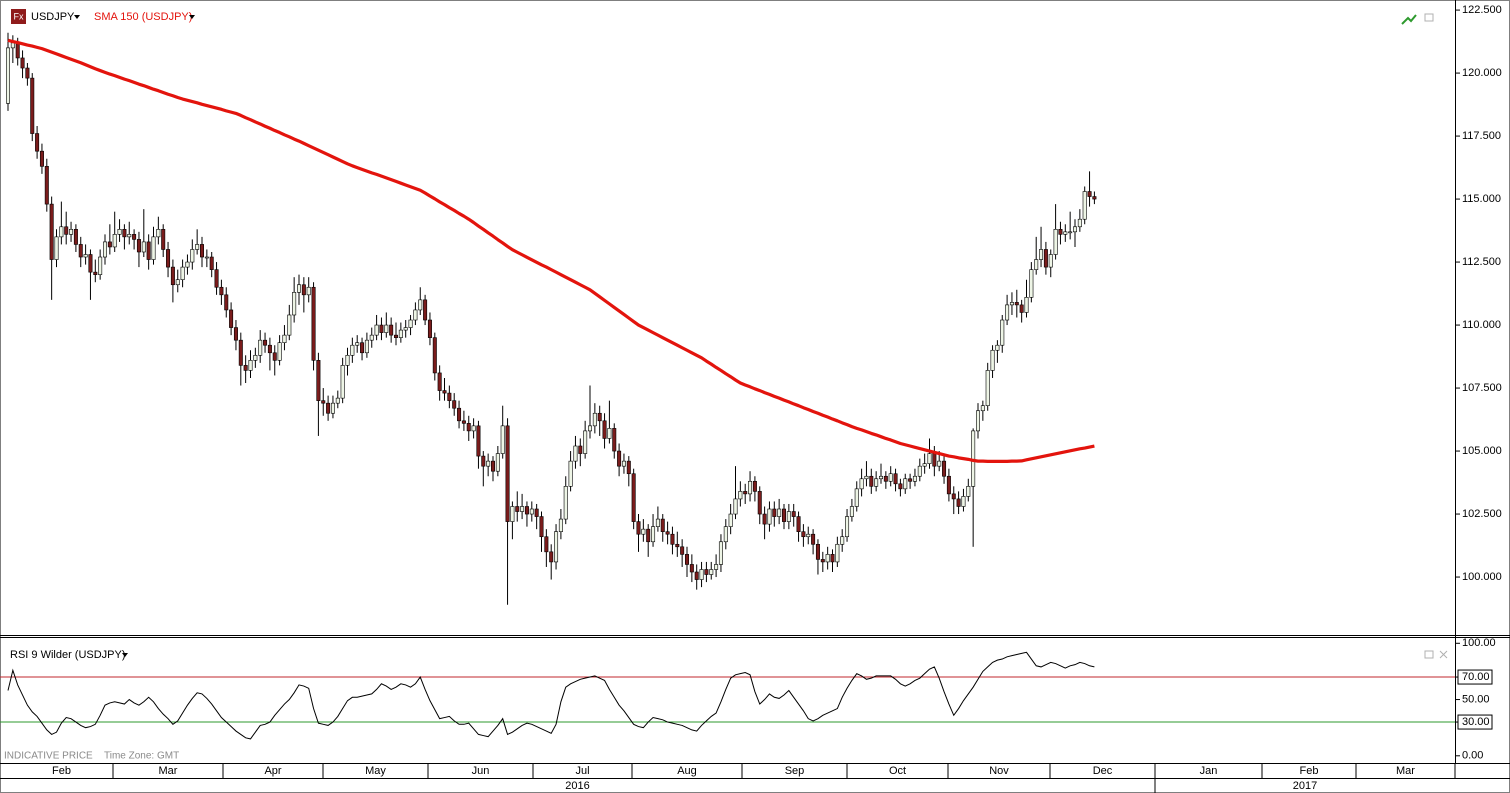 The width and height of the screenshot is (1510, 793). What do you see at coordinates (1409, 19) in the screenshot?
I see `trend-icon` at bounding box center [1409, 19].